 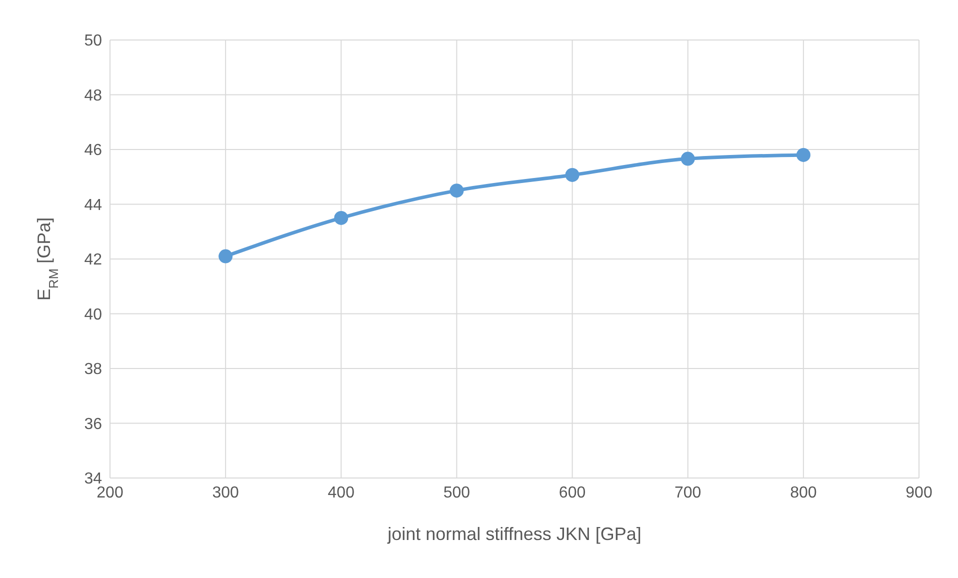 What do you see at coordinates (688, 493) in the screenshot?
I see `x-tick-label: 700` at bounding box center [688, 493].